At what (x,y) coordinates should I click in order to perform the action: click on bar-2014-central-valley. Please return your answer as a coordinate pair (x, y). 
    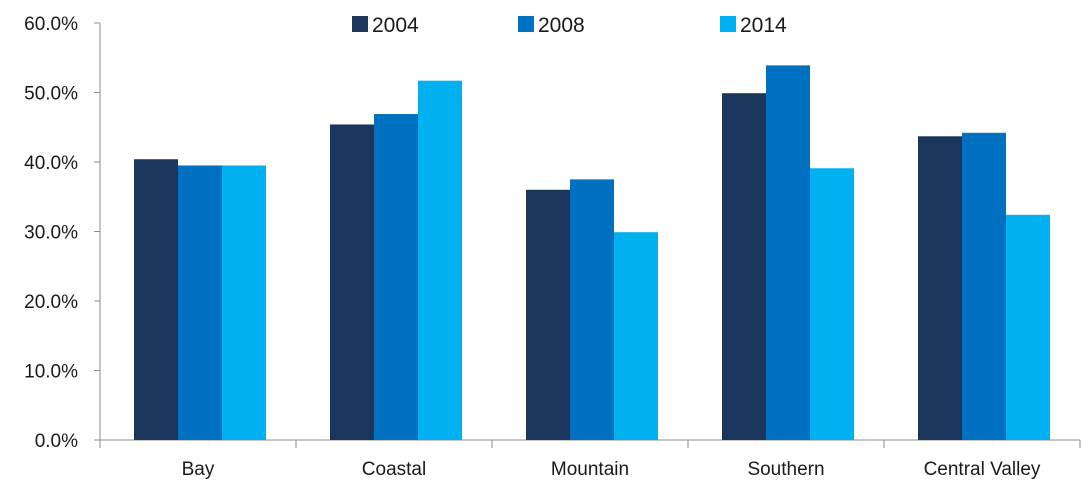
    Looking at the image, I should click on (1028, 327).